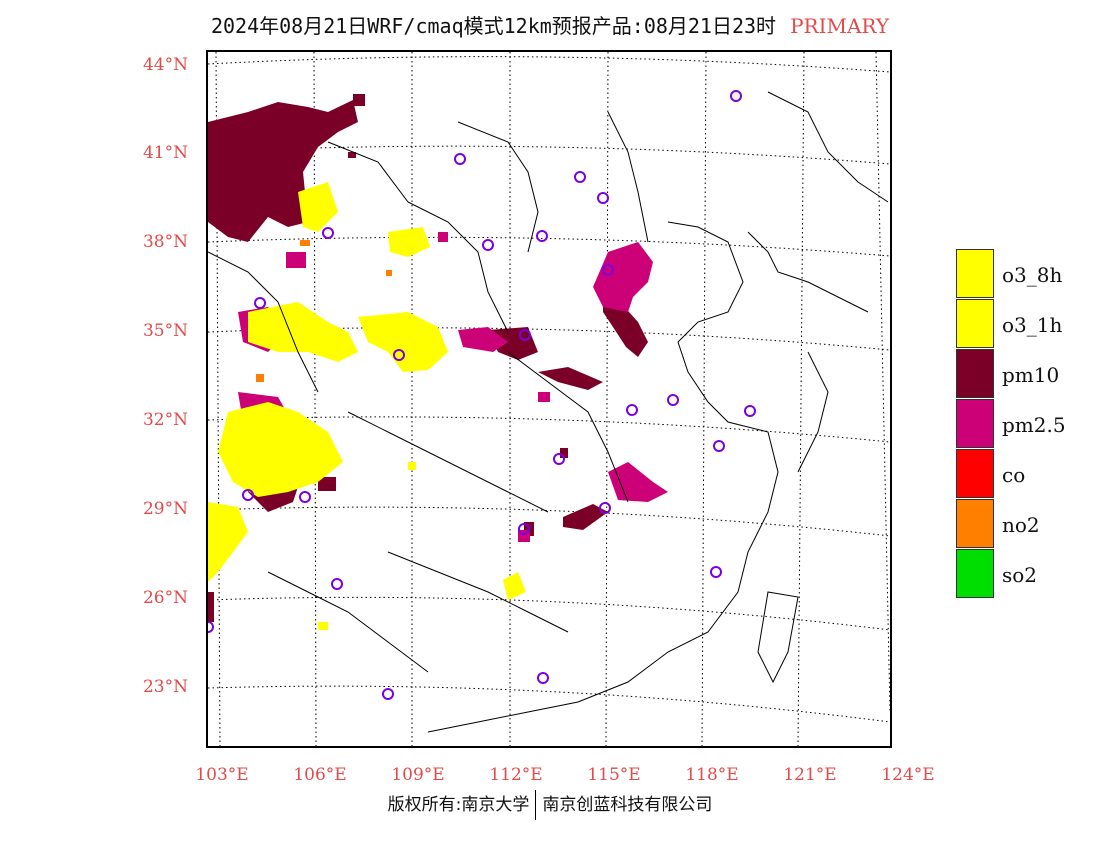  I want to click on legend-item-o3-1h: o3_1h, so click(1026, 324).